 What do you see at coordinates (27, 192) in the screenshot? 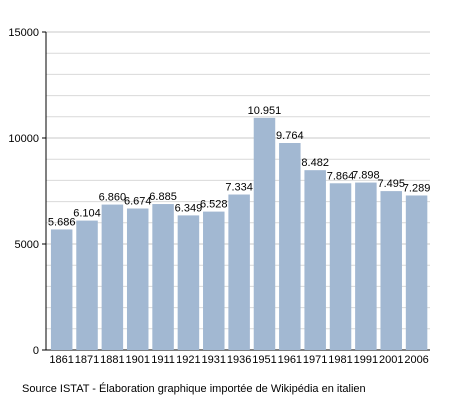
I see `y-tick-labels: 0 5000 10000 15000` at bounding box center [27, 192].